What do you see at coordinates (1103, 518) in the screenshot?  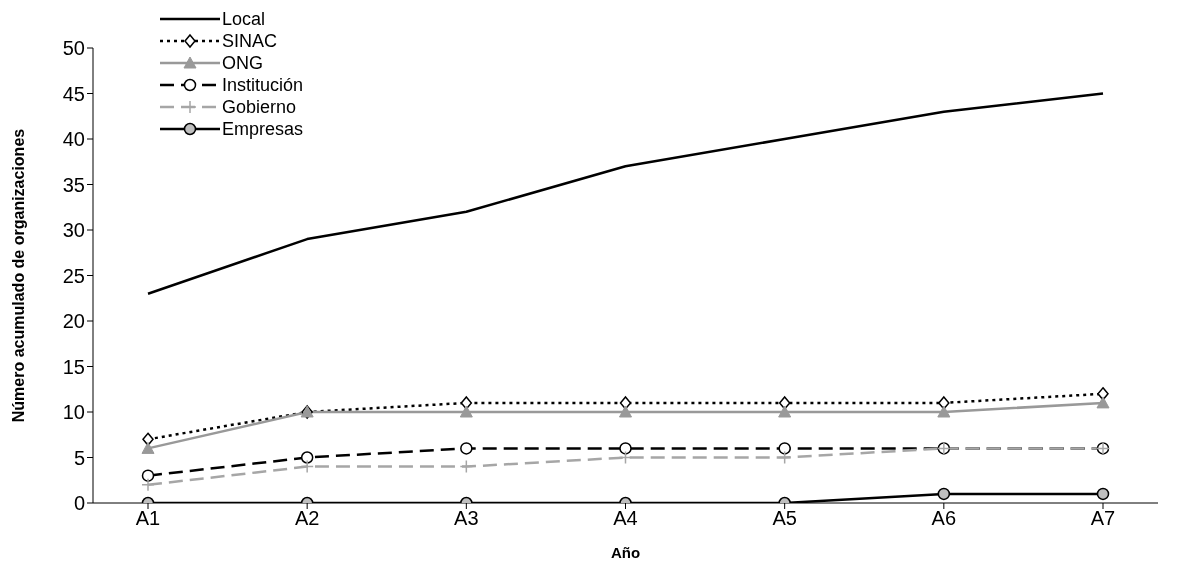 I see `x-tick-label: A7` at bounding box center [1103, 518].